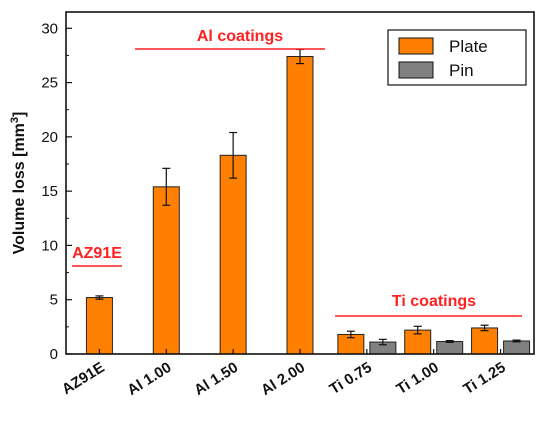  What do you see at coordinates (15, 120) in the screenshot?
I see `y-axis-title-superscript: 3` at bounding box center [15, 120].